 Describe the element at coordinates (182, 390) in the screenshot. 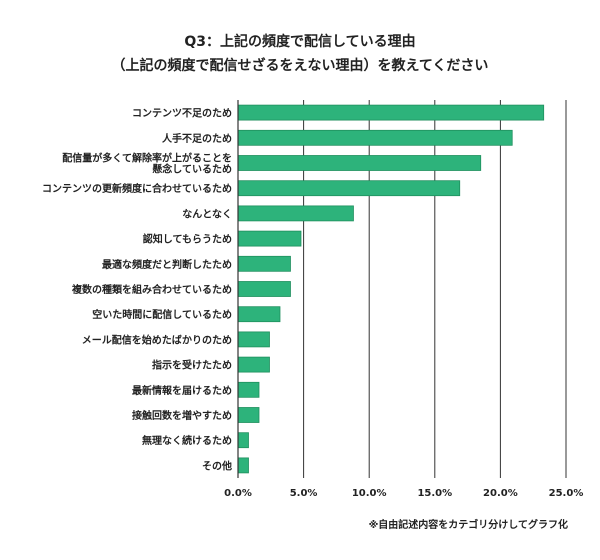

I see `category-label: 最新情報を届けるため` at that location.